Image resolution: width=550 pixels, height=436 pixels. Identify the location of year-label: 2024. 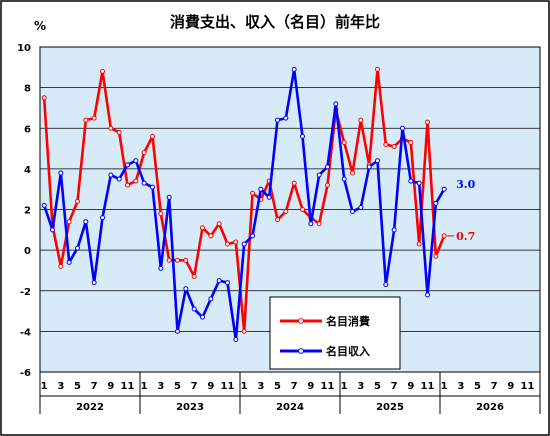
(290, 407).